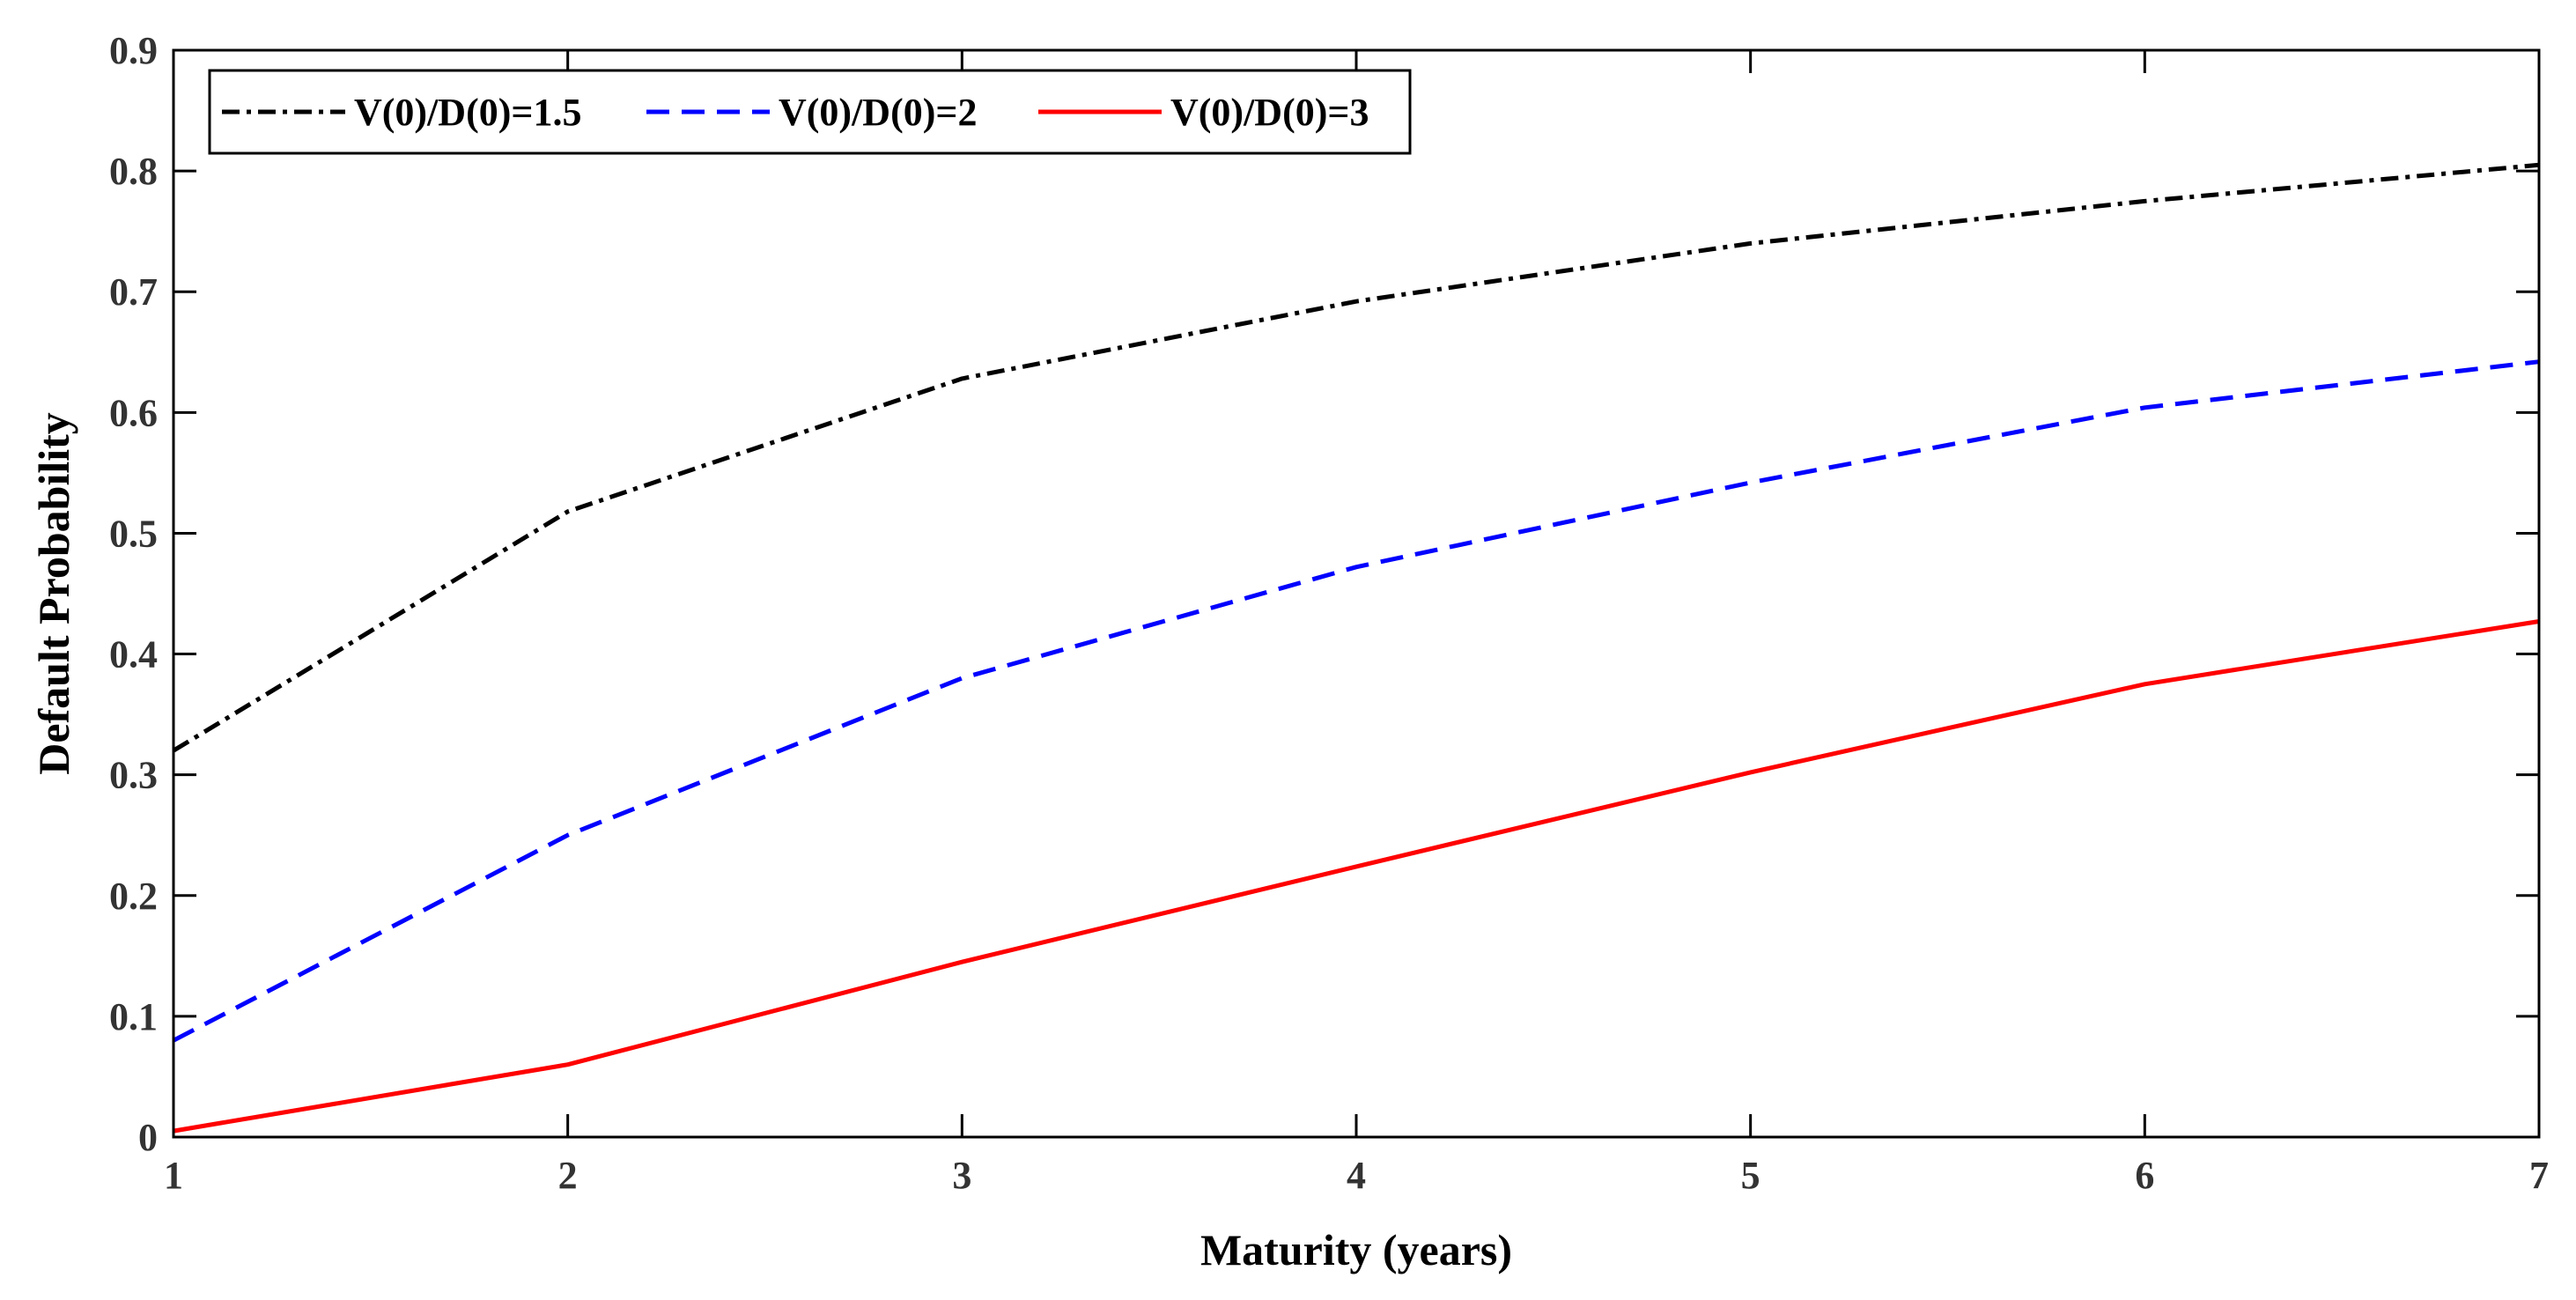 This screenshot has height=1300, width=2576. Describe the element at coordinates (2144, 1175) in the screenshot. I see `x-tick-label: 6` at that location.